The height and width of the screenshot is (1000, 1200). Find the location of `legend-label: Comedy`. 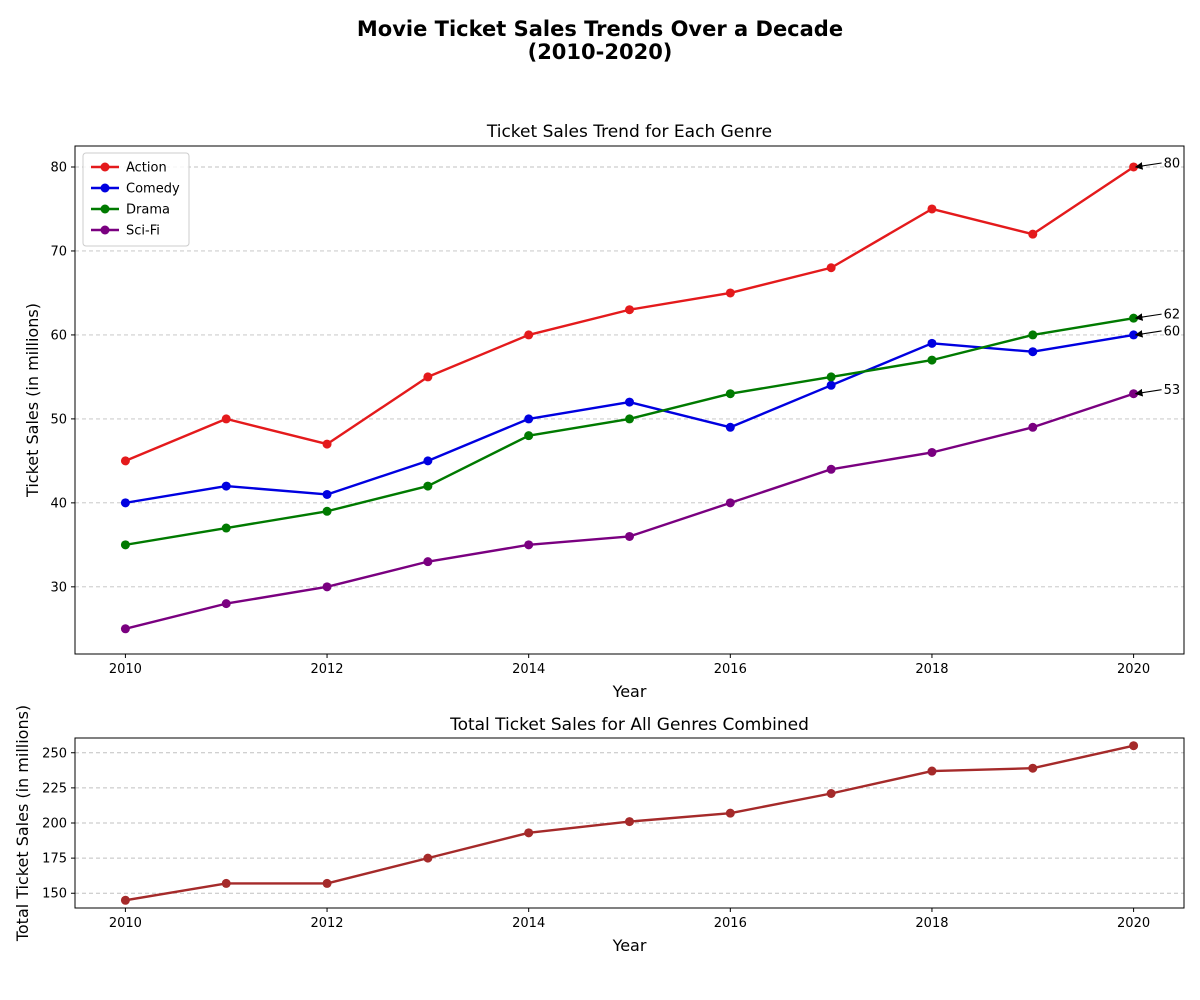

legend-label: Comedy is located at coordinates (153, 189).